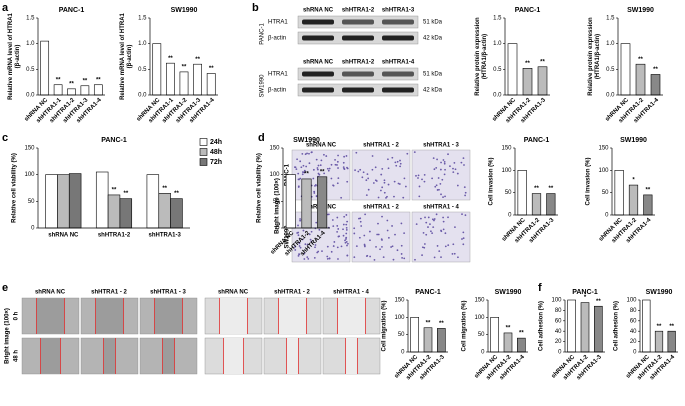  What do you see at coordinates (633, 321) in the screenshot?
I see `y-tick-label: 60` at bounding box center [633, 321].